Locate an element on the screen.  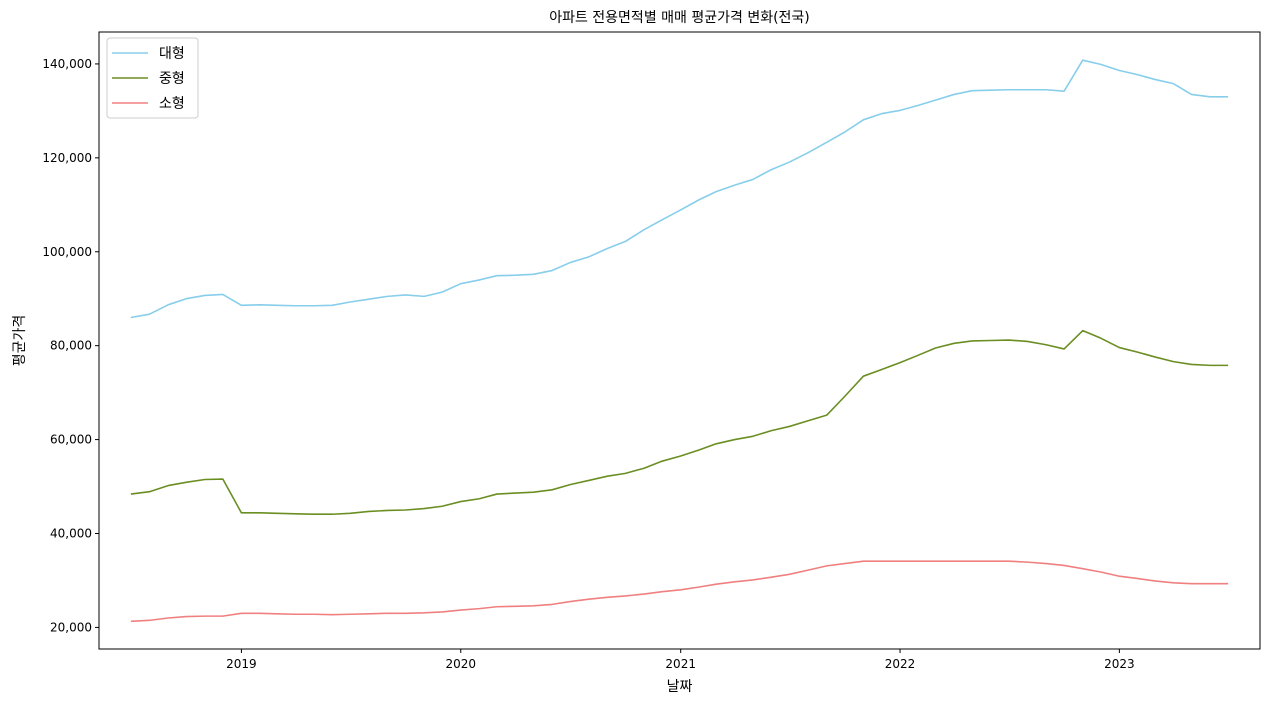
y-tick-label: 120,000 is located at coordinates (67, 158).